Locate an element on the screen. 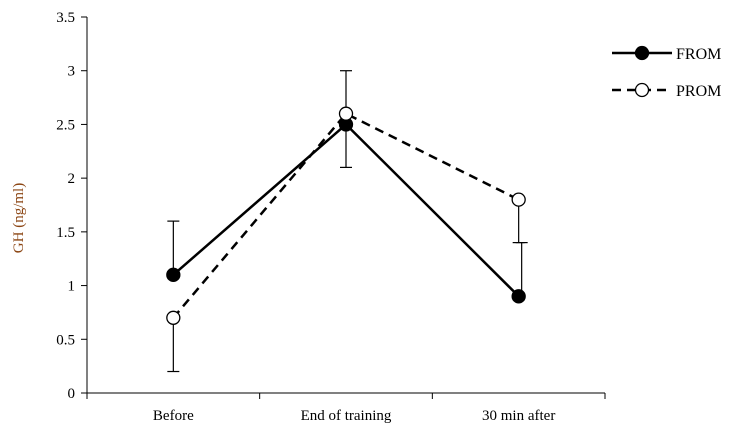  legend-label-prom: PROM is located at coordinates (698, 91).